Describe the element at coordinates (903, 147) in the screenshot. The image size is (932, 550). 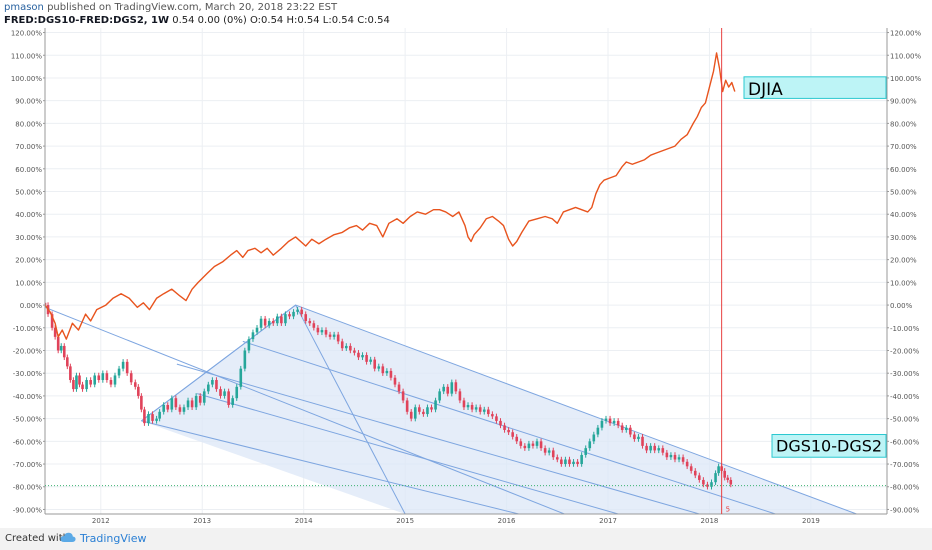
I see `y-tick-label-right: 70.00%` at that location.